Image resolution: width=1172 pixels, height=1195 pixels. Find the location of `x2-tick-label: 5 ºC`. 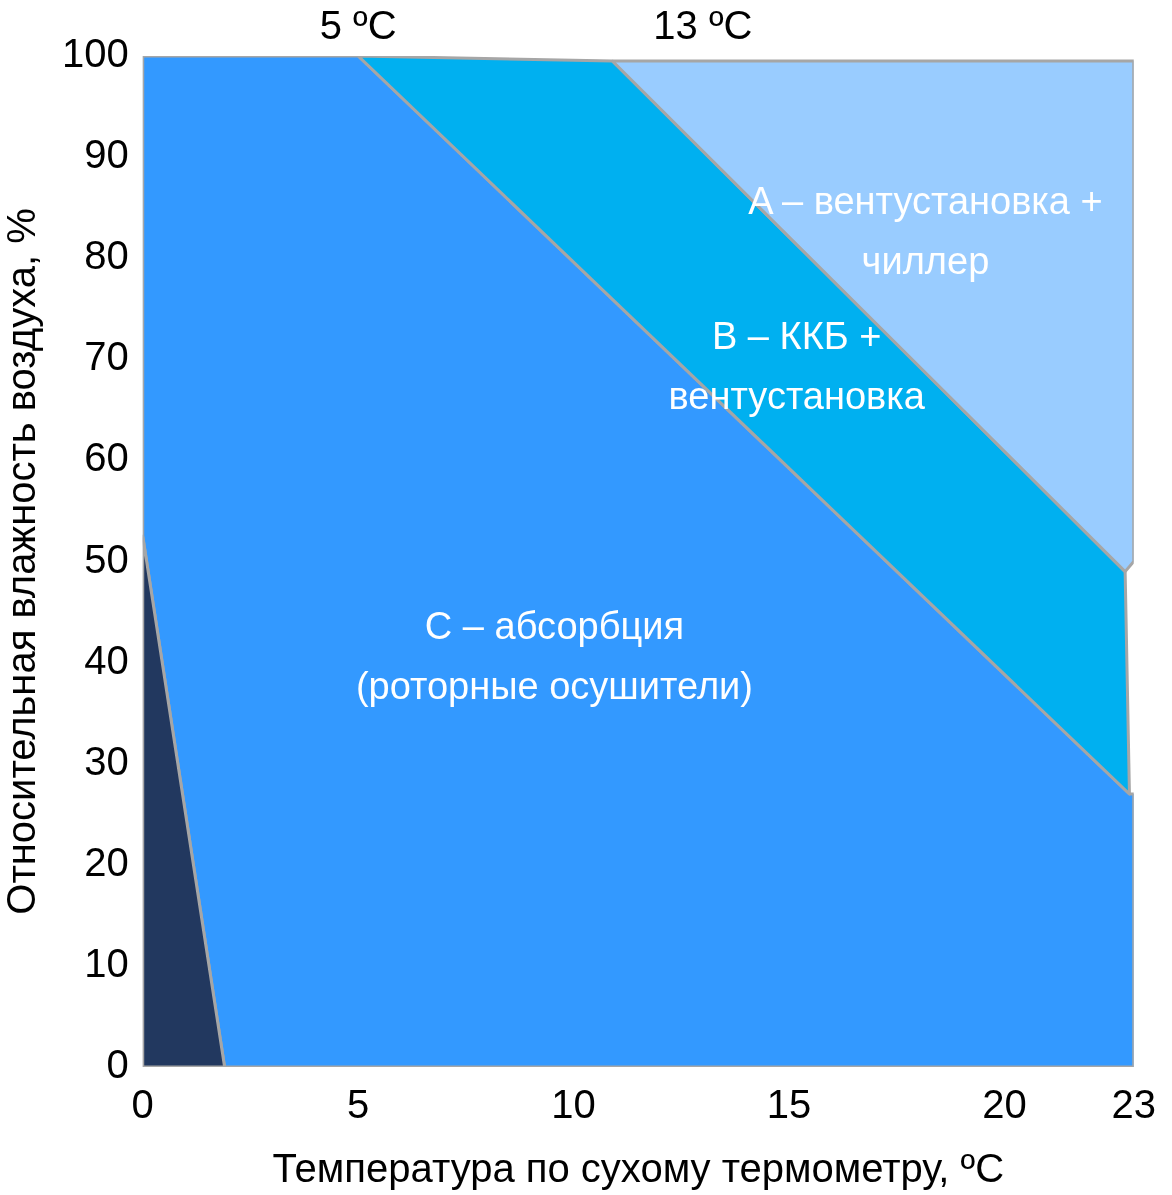

x2-tick-label: 5 ºC is located at coordinates (358, 25).